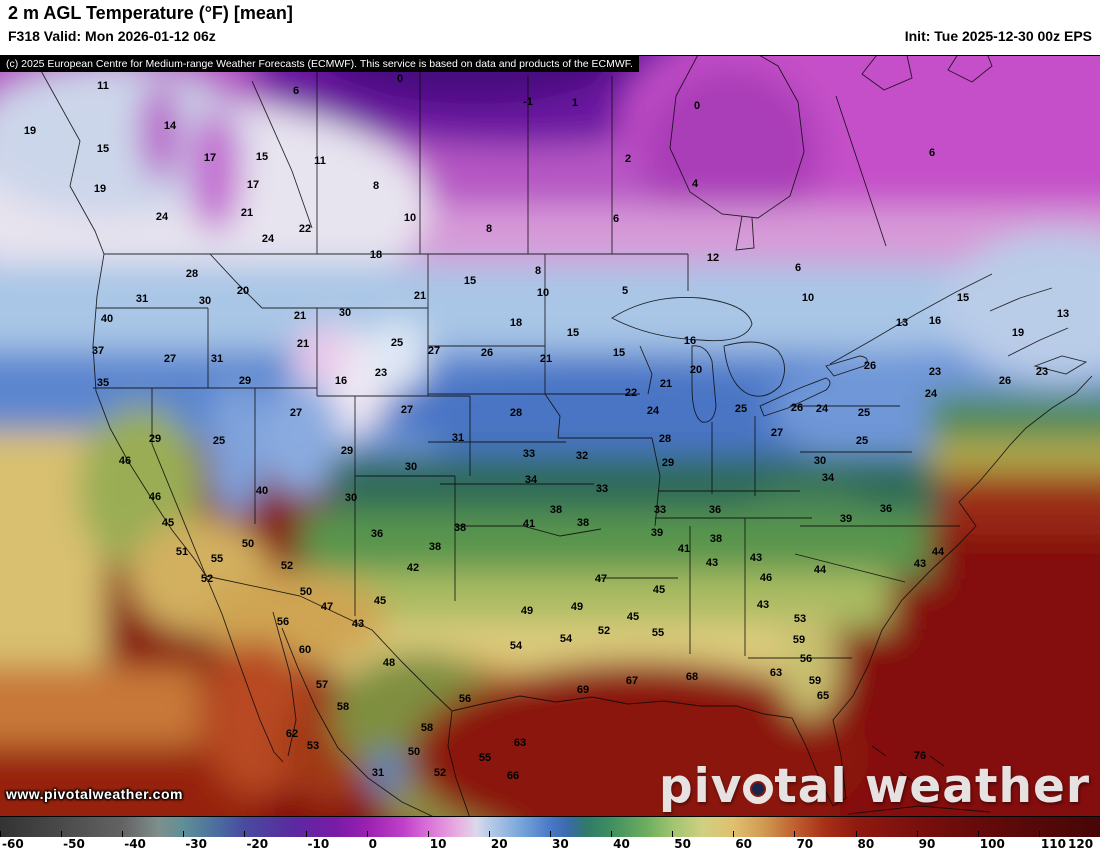 The height and width of the screenshot is (850, 1100). I want to click on temp-label: 47, so click(601, 579).